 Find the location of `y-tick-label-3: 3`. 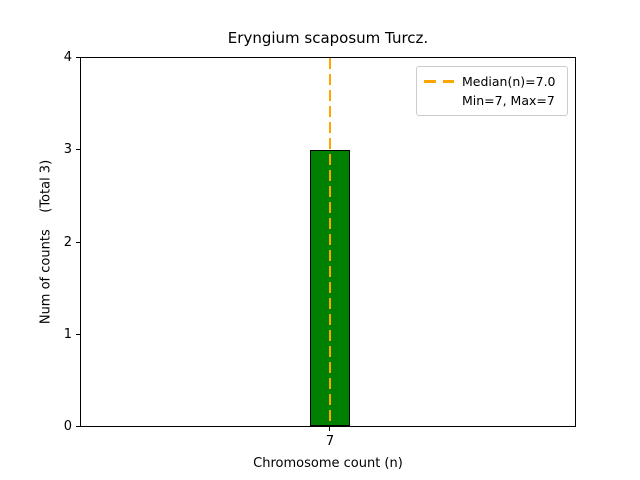

y-tick-label-3: 3 is located at coordinates (67, 149).